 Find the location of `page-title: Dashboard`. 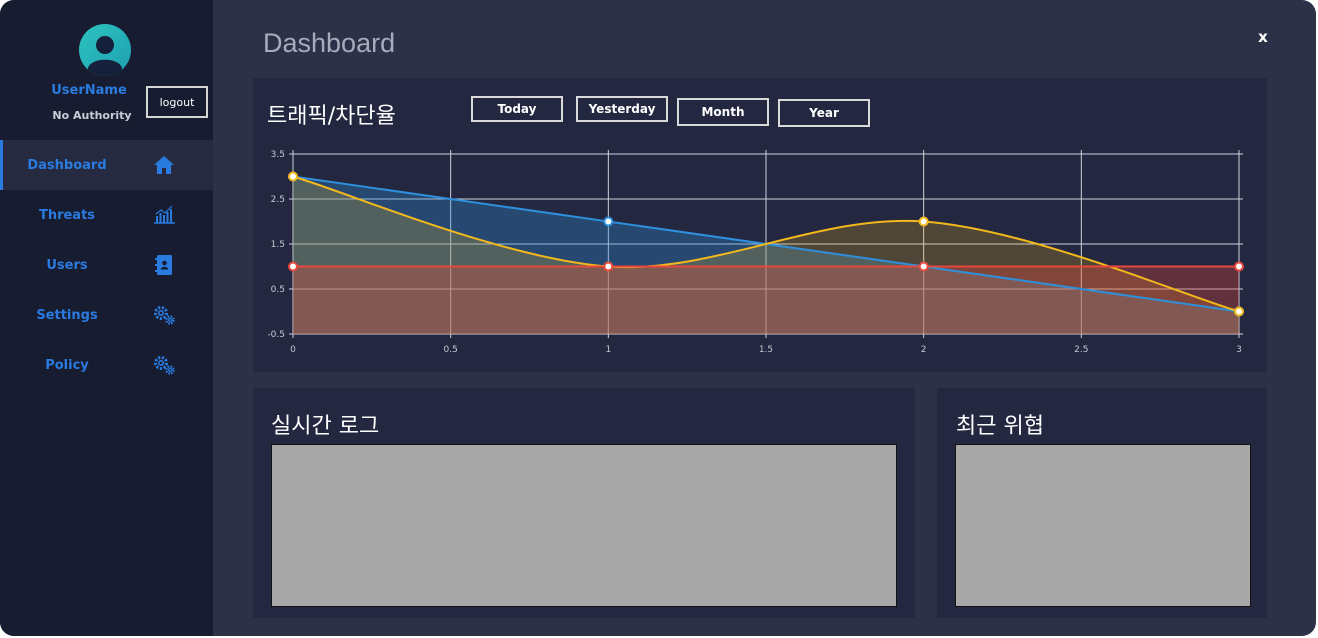

page-title: Dashboard is located at coordinates (329, 43).